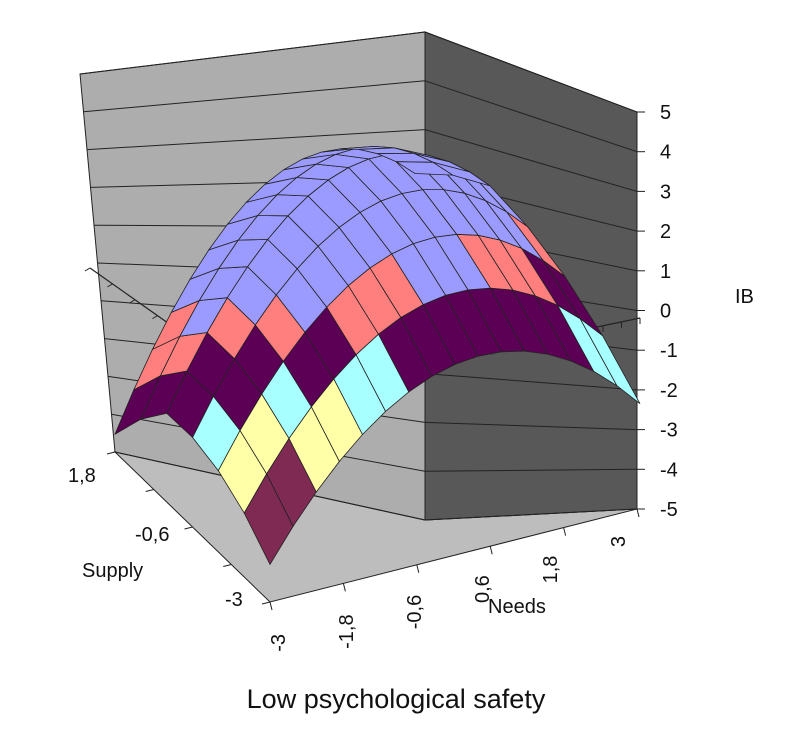  What do you see at coordinates (415, 612) in the screenshot?
I see `needs-tick-label: -0,6` at bounding box center [415, 612].